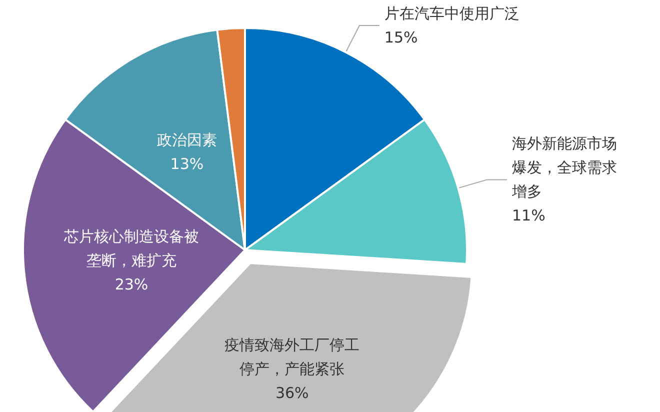  Describe the element at coordinates (186, 139) in the screenshot. I see `slice-label: 政治因素` at that location.